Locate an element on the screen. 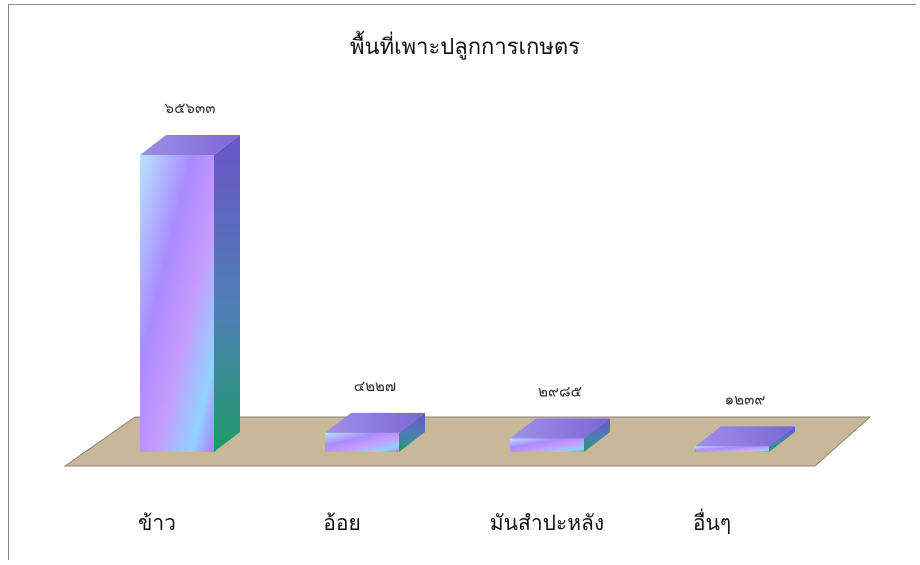  category-labels-group: ข้าว อ้อย มันสำปะหลัง อื่นๆ is located at coordinates (434, 521).